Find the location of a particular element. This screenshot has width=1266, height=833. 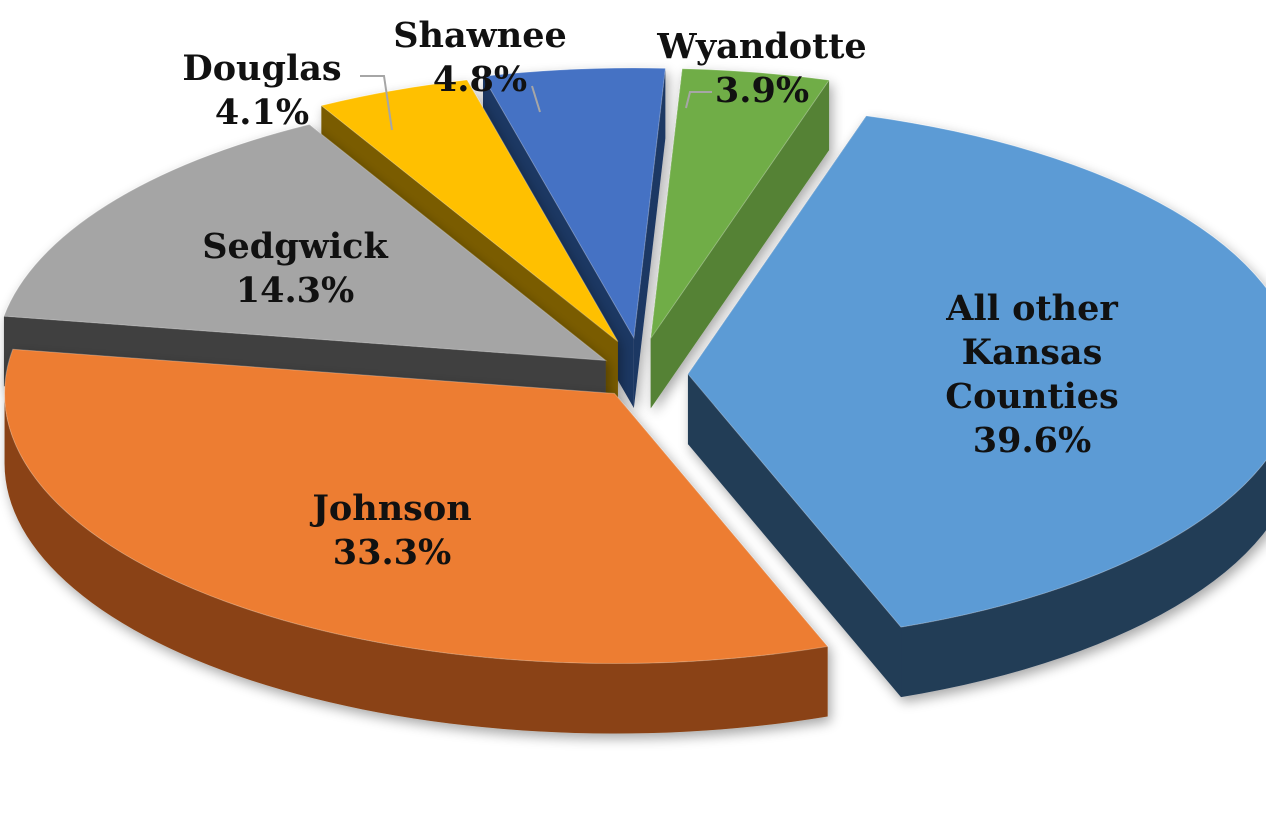

slice-label-sedgwick: Sedgwick 14.3% is located at coordinates (295, 268).